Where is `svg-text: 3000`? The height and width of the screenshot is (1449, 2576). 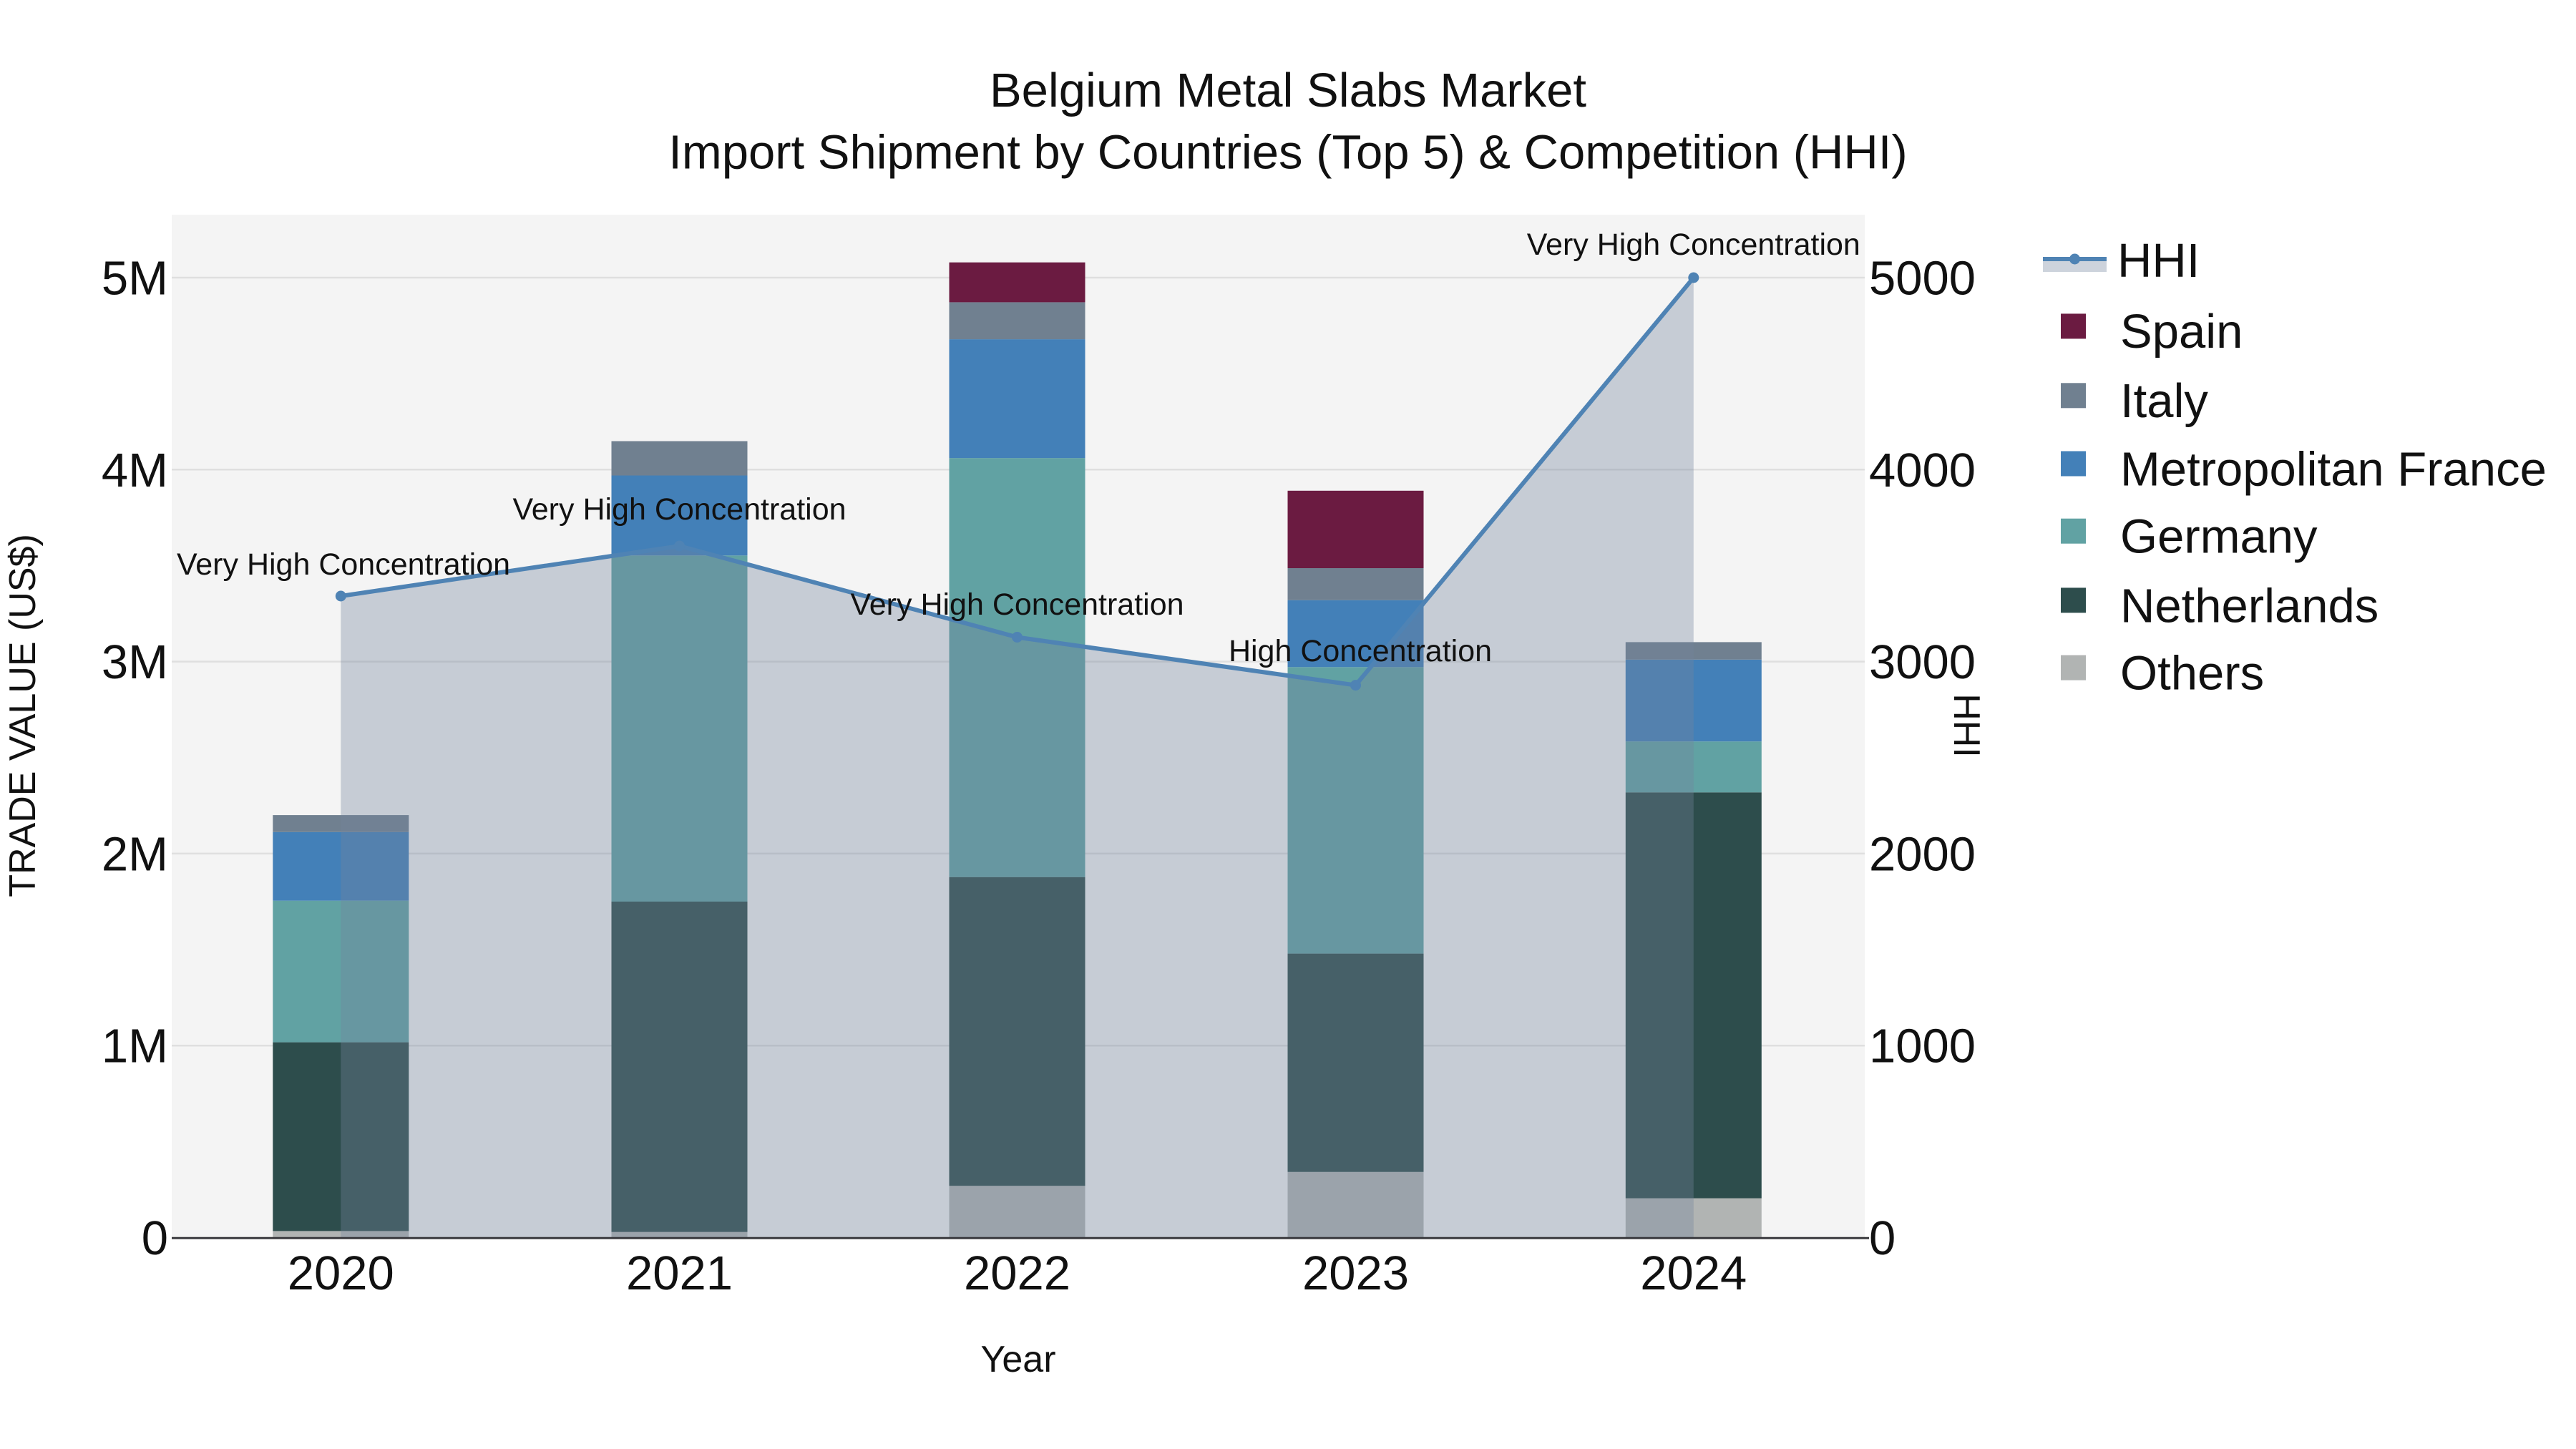 svg-text: 3000 is located at coordinates (1922, 662).